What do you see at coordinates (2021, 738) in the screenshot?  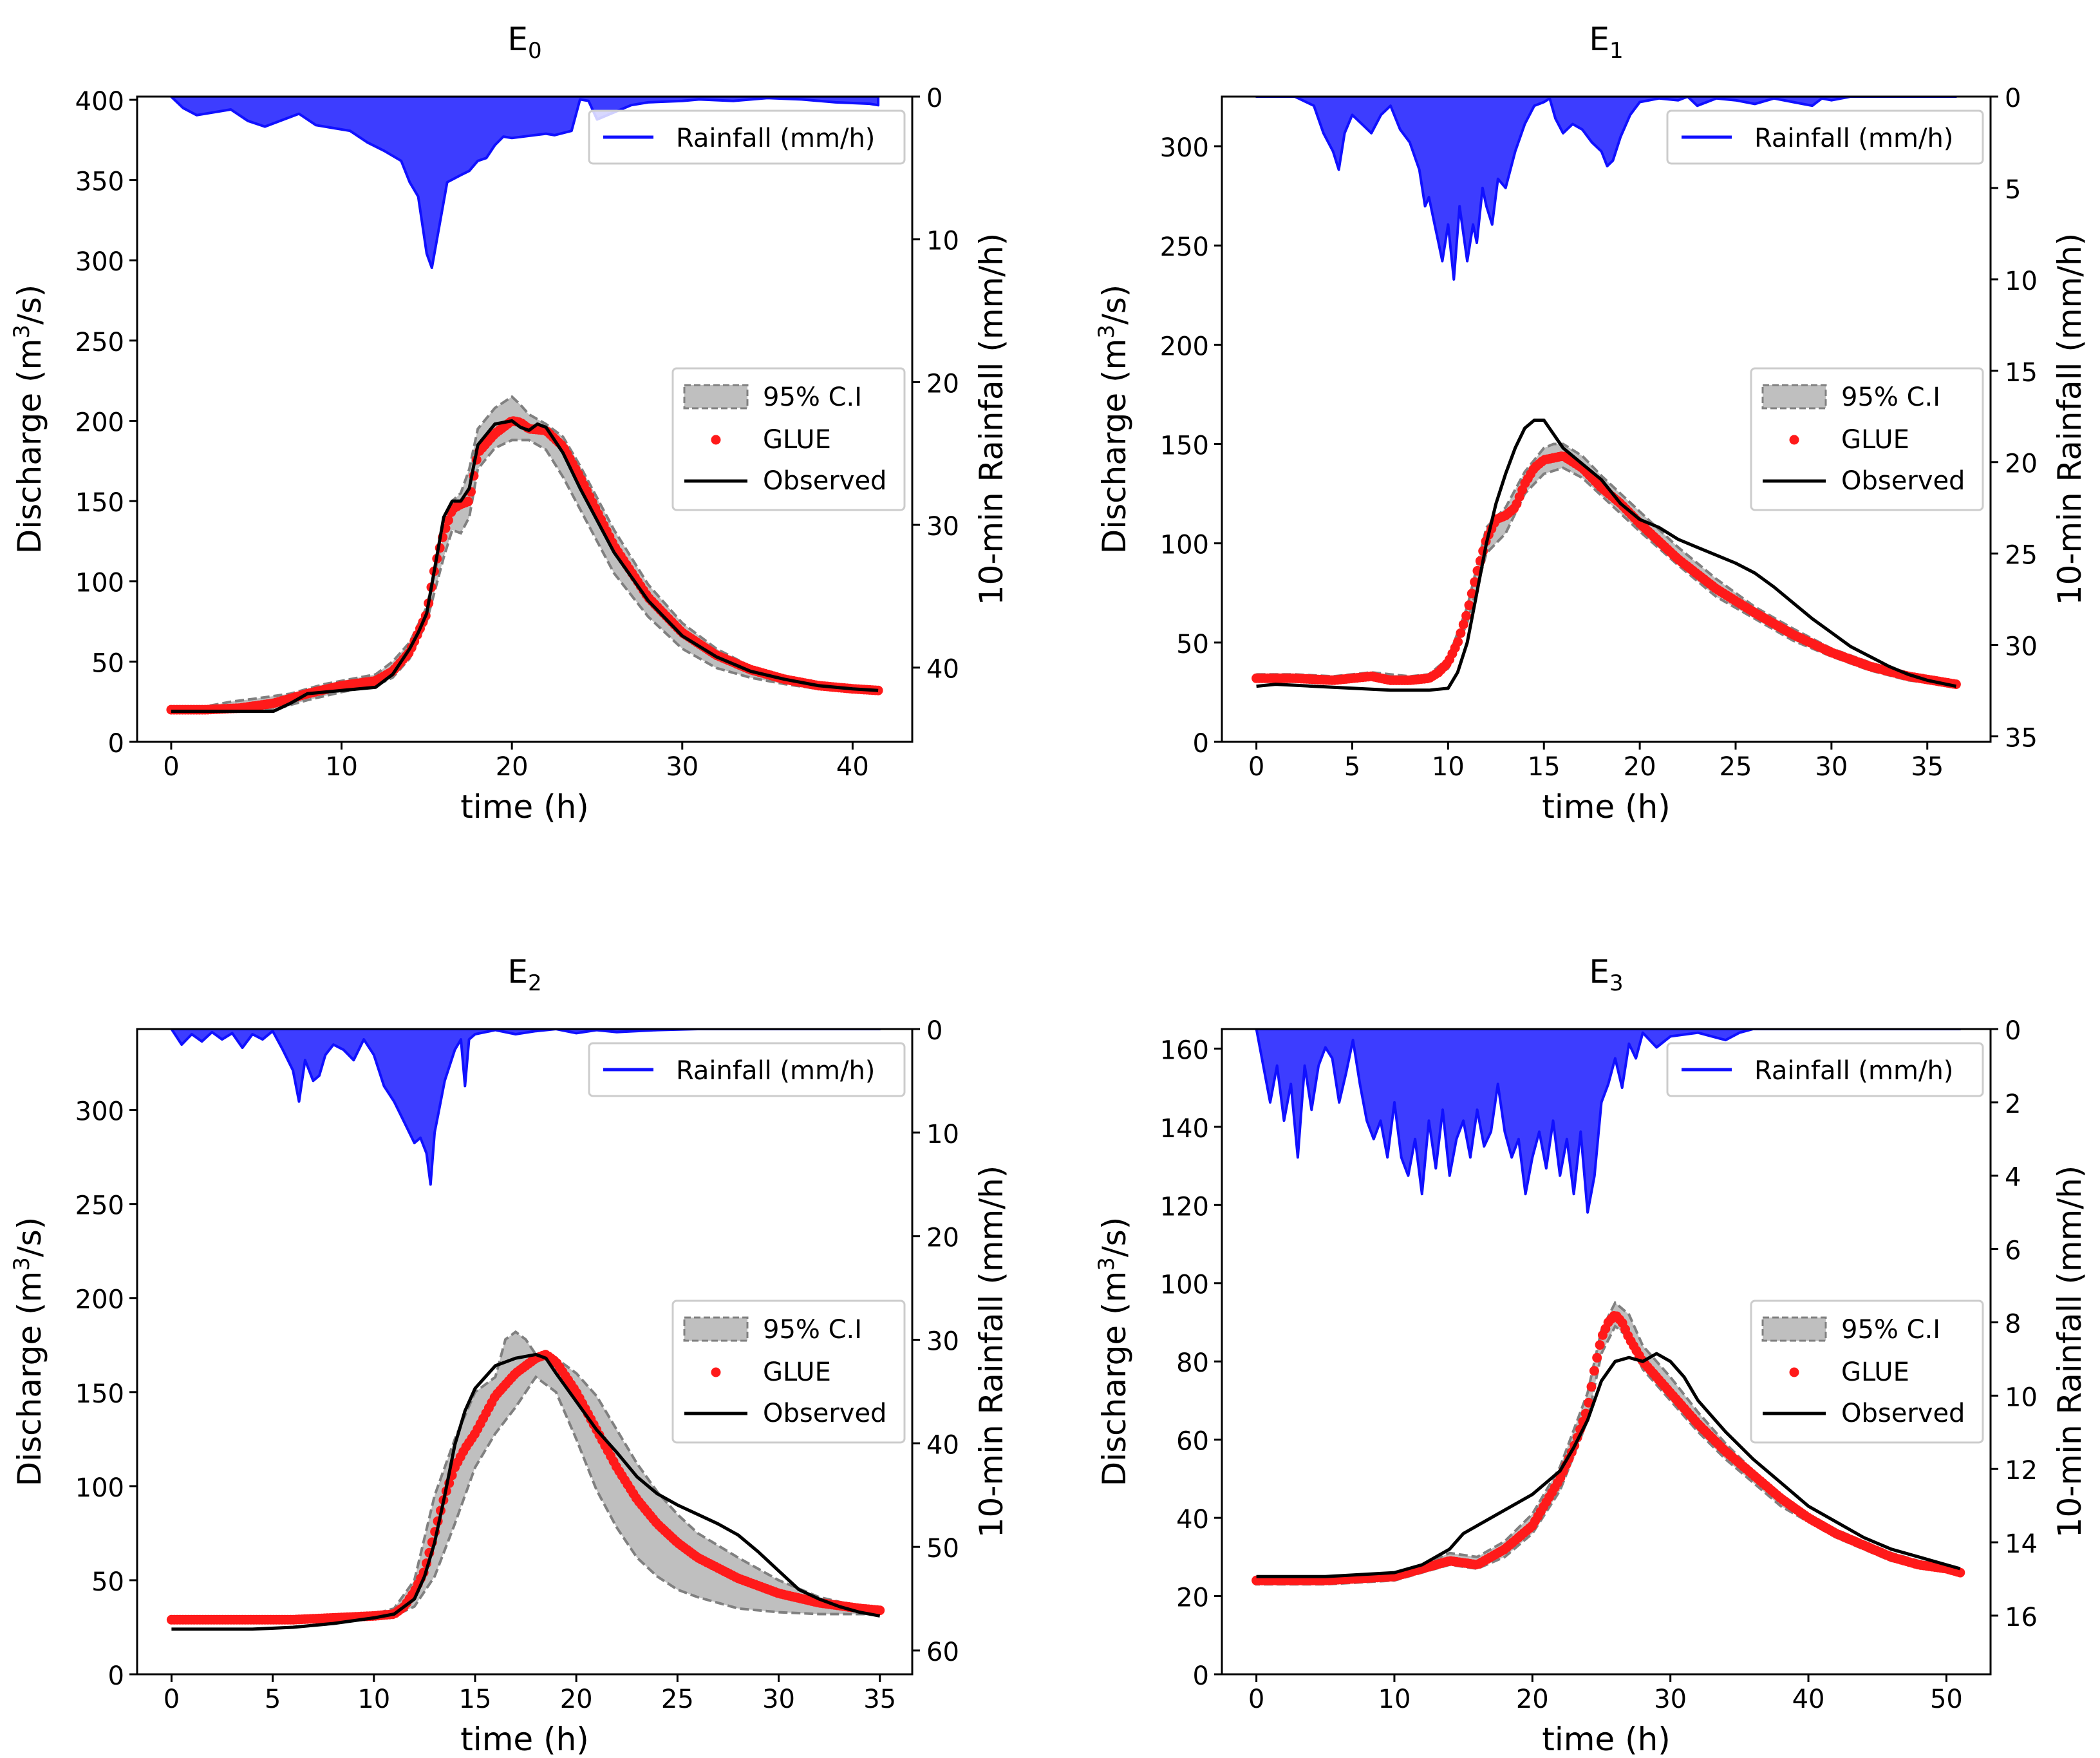 I see `y2-tick-label: 35` at bounding box center [2021, 738].